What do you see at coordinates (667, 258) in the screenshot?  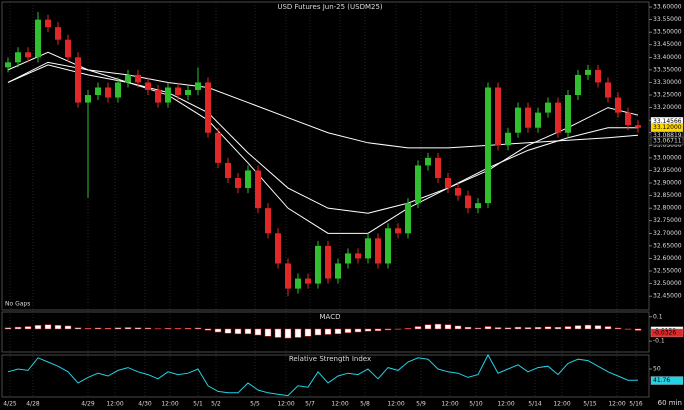 I see `y-tick-label: 32.60000` at bounding box center [667, 258].